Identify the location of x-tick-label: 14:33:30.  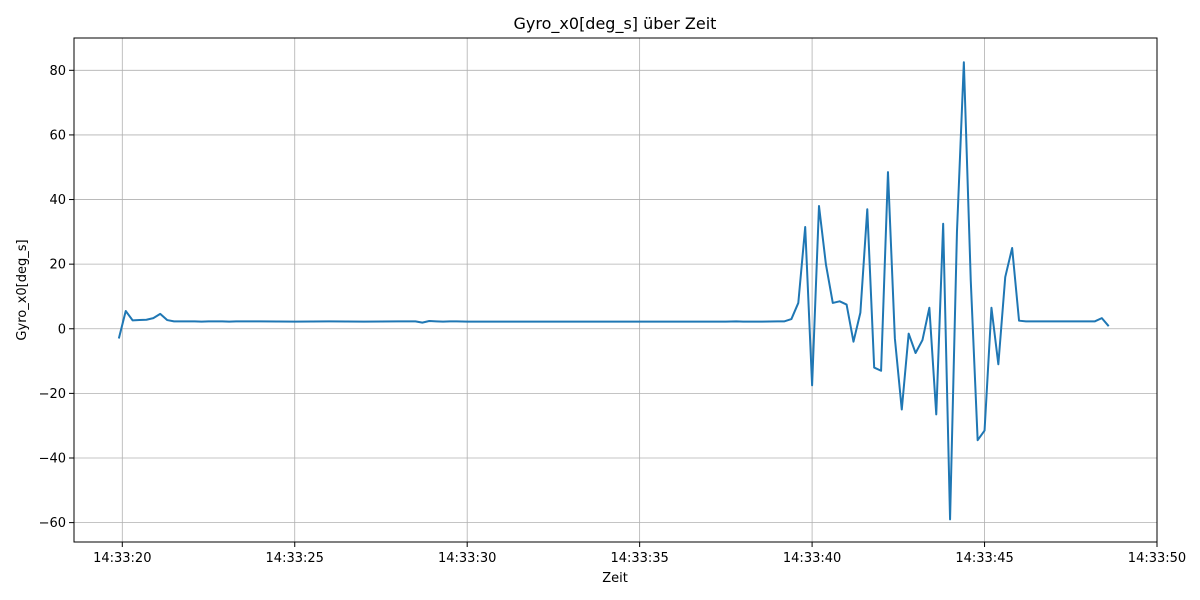
(467, 558).